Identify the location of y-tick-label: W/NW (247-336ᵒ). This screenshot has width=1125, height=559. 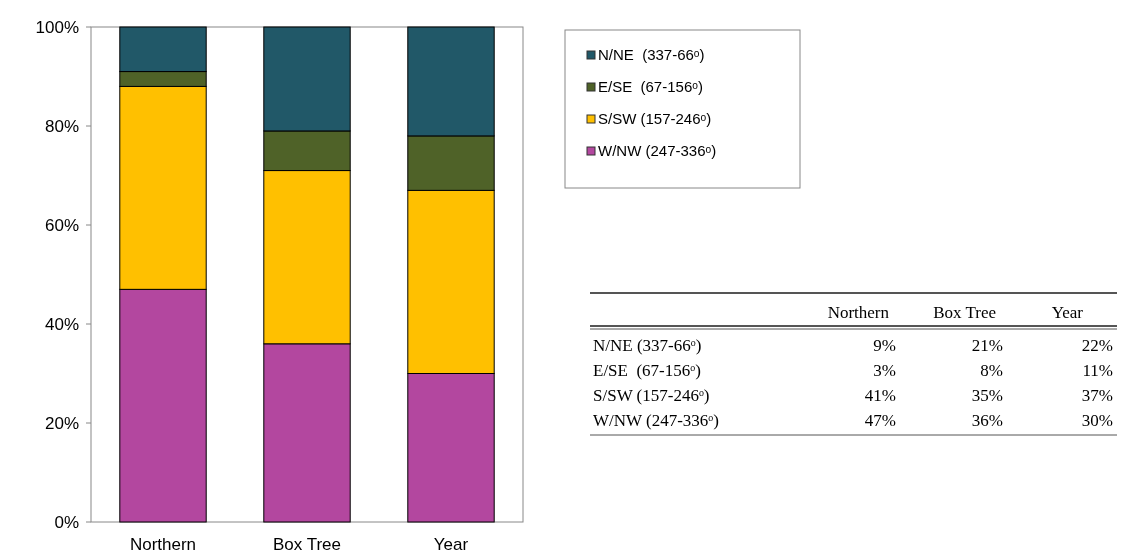
(656, 420).